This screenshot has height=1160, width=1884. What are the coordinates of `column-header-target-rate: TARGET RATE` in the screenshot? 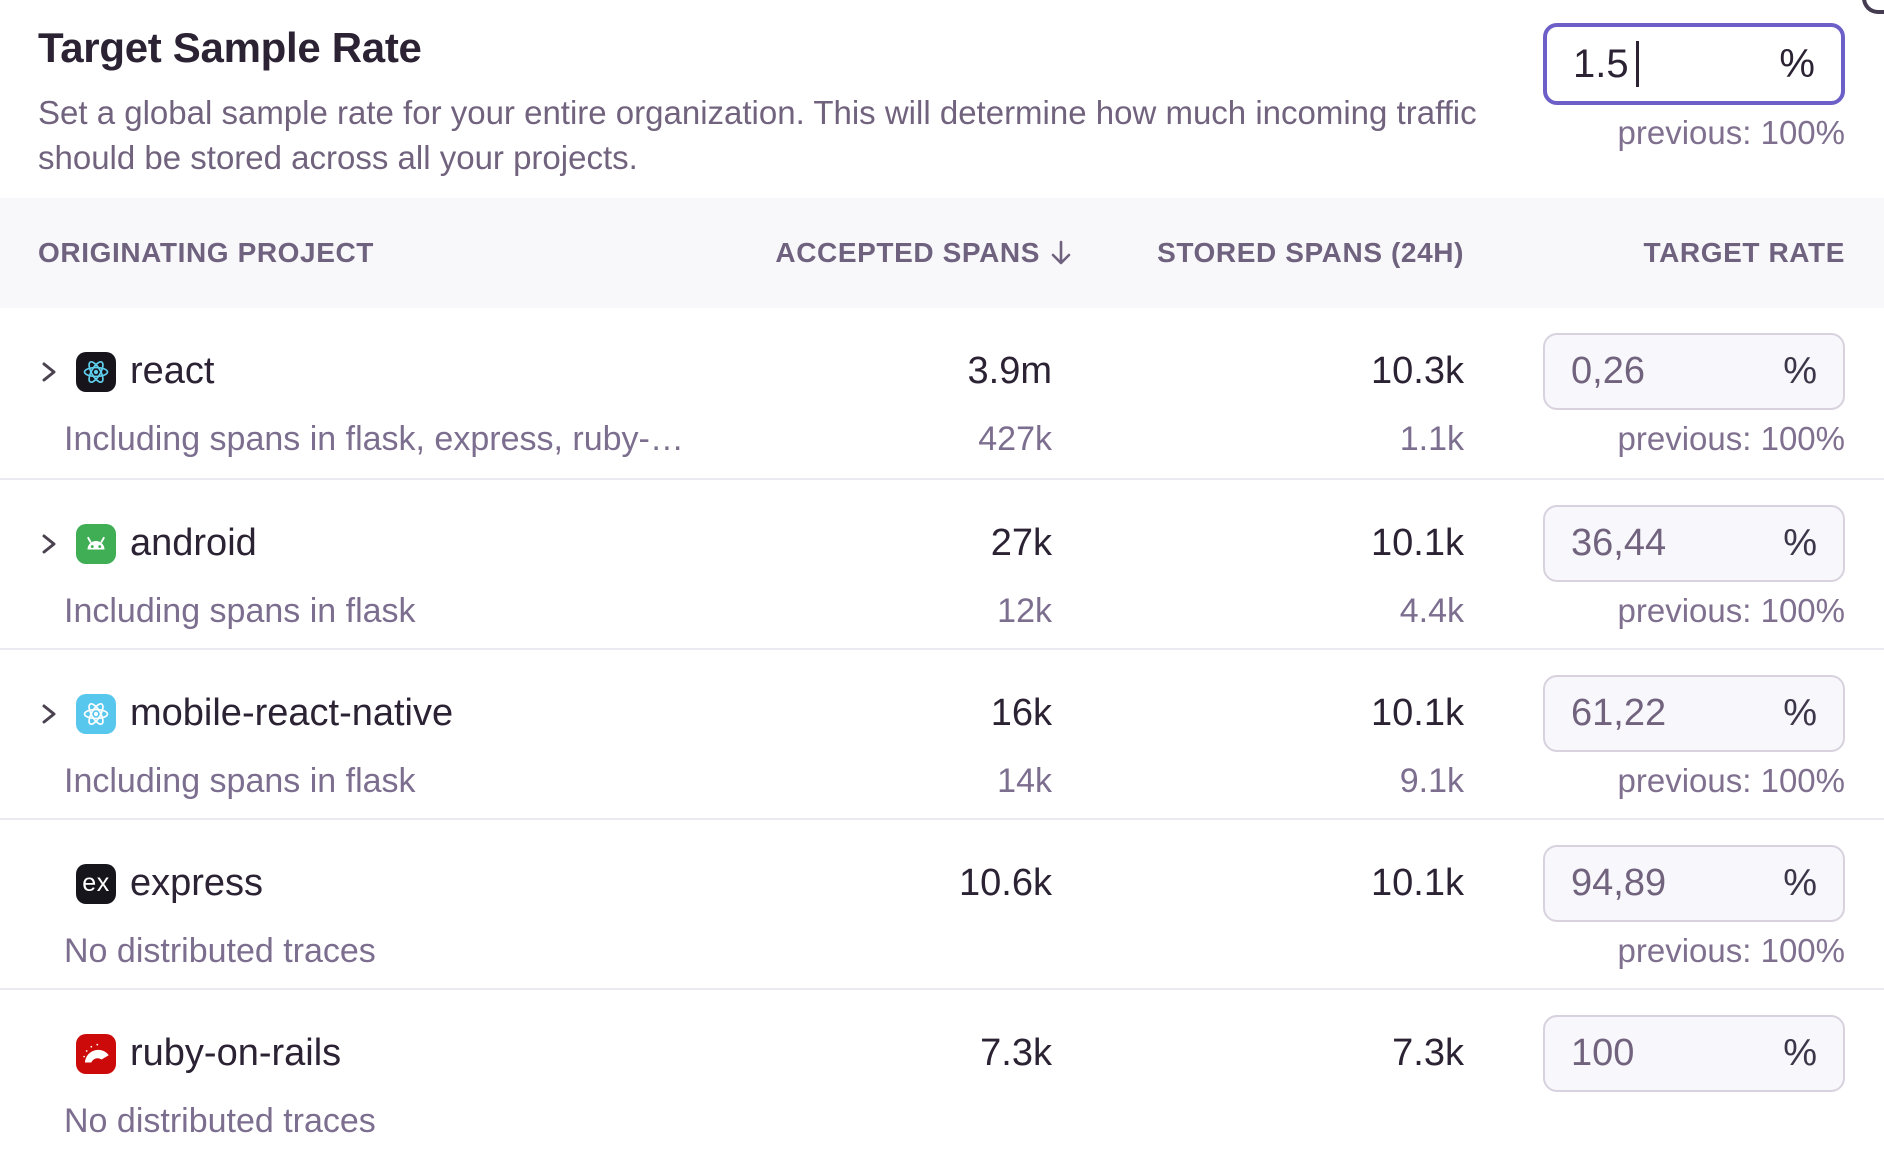 It's located at (1744, 252).